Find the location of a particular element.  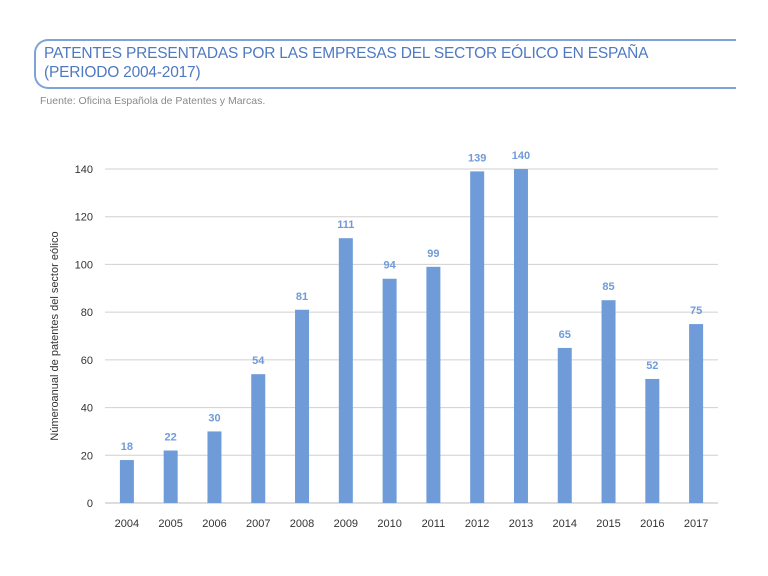

data-label: 139 is located at coordinates (477, 158).